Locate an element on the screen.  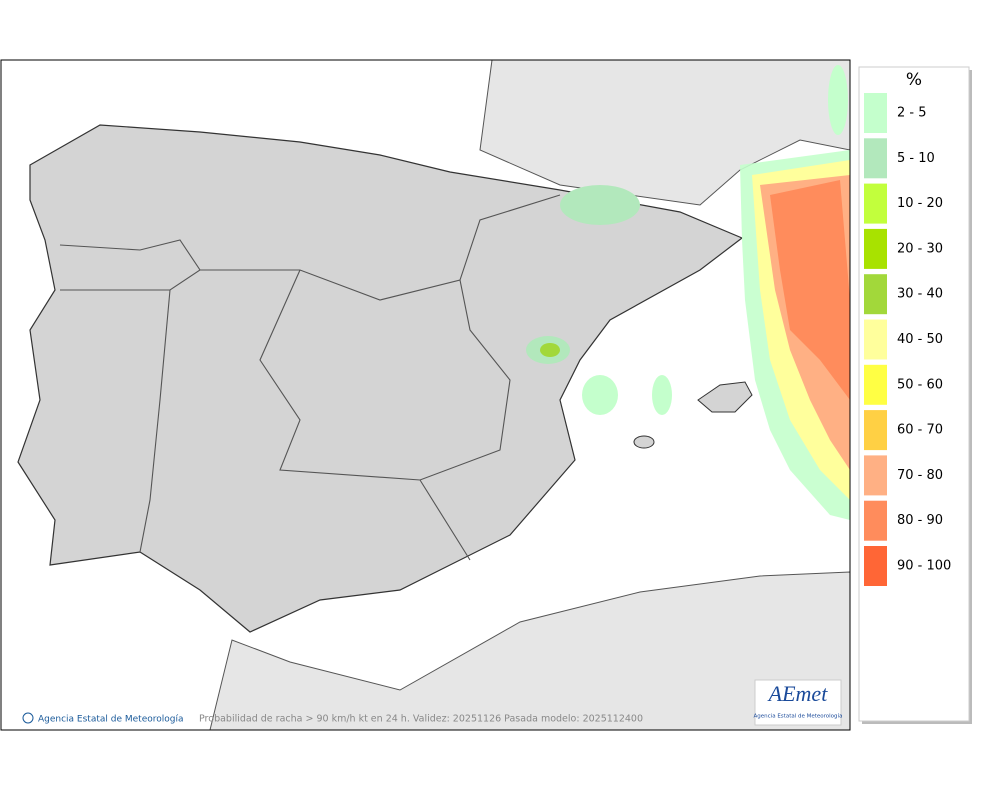
legend-label: 40 - 50 is located at coordinates (920, 339).